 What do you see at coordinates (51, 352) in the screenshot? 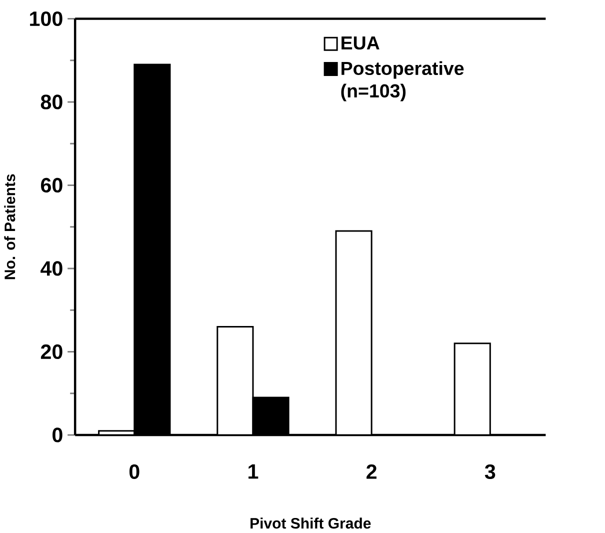
I see `y-tick-label: 20` at bounding box center [51, 352].